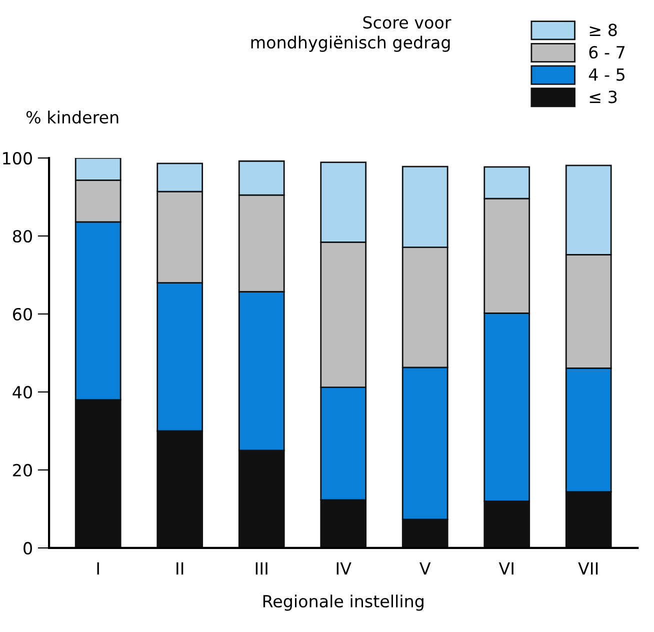  What do you see at coordinates (603, 97) in the screenshot?
I see `legend-label: ≤ 3` at bounding box center [603, 97].